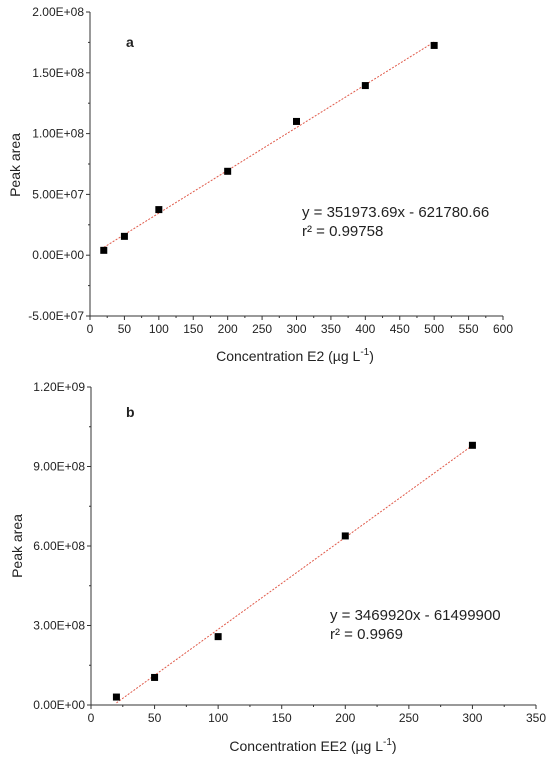 Image resolution: width=550 pixels, height=764 pixels. Describe the element at coordinates (395, 212) in the screenshot. I see `panel-a-fit-equation: y = 351973.69x - 621780.66` at that location.